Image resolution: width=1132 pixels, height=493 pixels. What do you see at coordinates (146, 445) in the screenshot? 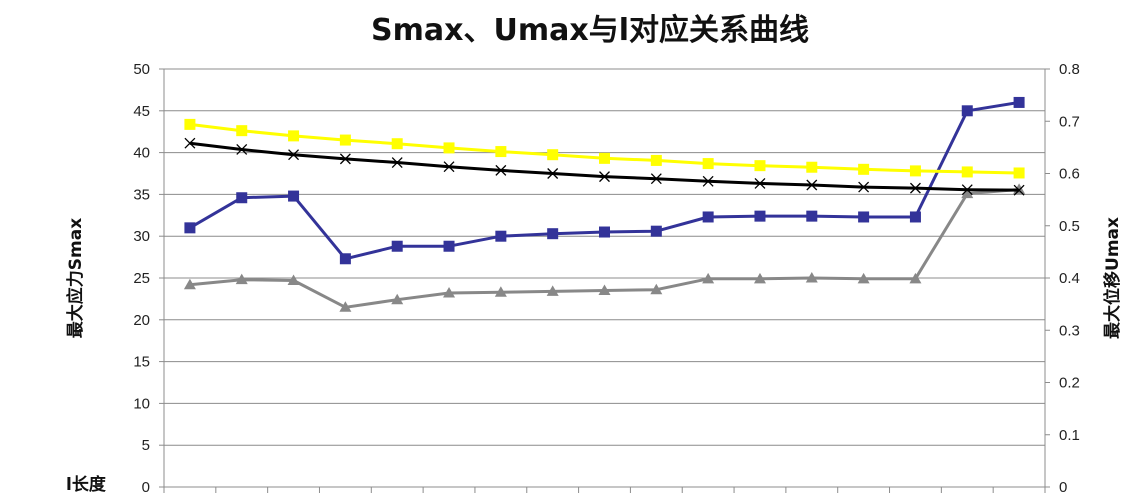
I see `left-tick-label-1: 5` at bounding box center [146, 445].